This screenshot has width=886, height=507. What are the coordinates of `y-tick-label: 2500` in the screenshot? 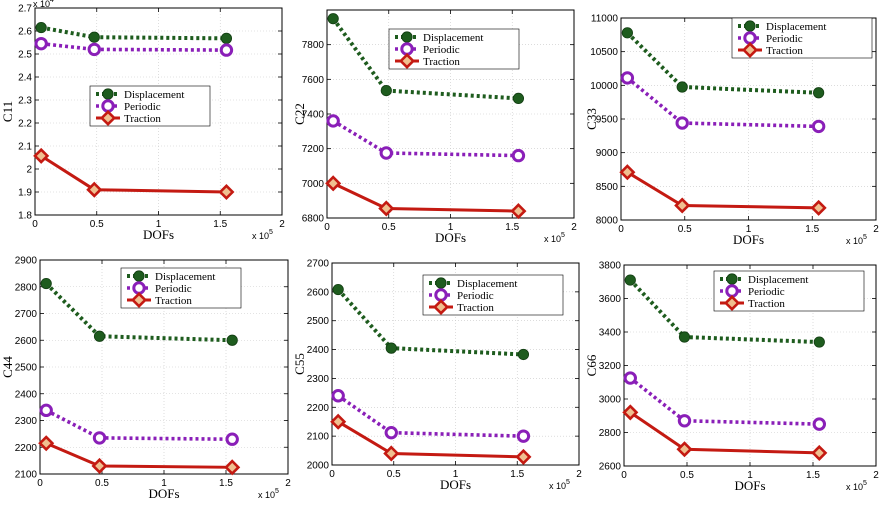 It's located at (26, 368).